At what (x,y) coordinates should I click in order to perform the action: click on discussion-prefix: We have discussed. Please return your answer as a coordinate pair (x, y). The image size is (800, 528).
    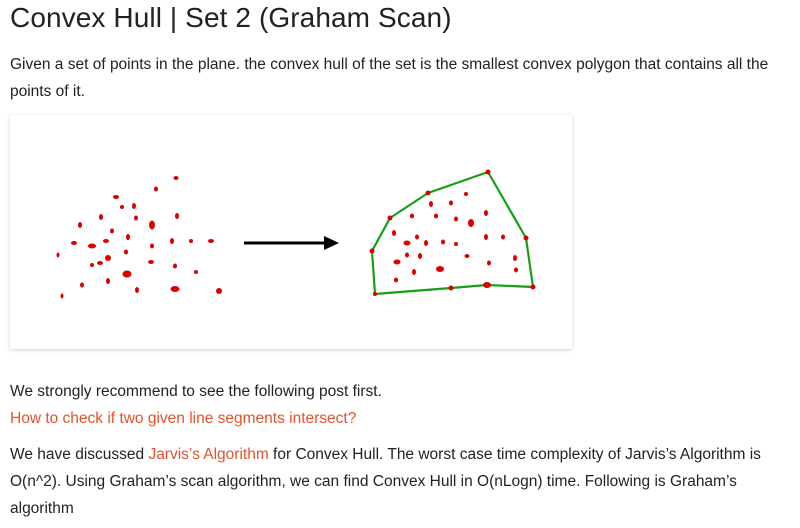
    Looking at the image, I should click on (79, 454).